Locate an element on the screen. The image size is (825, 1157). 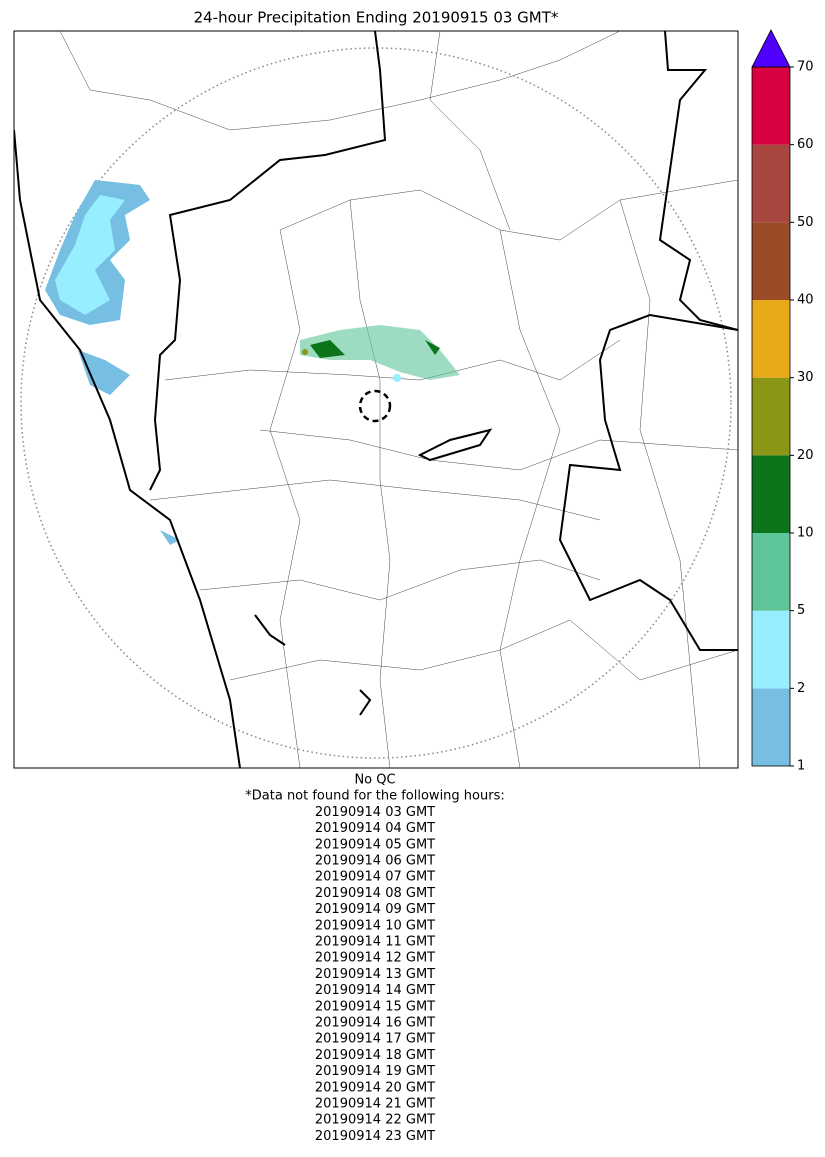
colorbar-tick-label: 70 is located at coordinates (805, 67).